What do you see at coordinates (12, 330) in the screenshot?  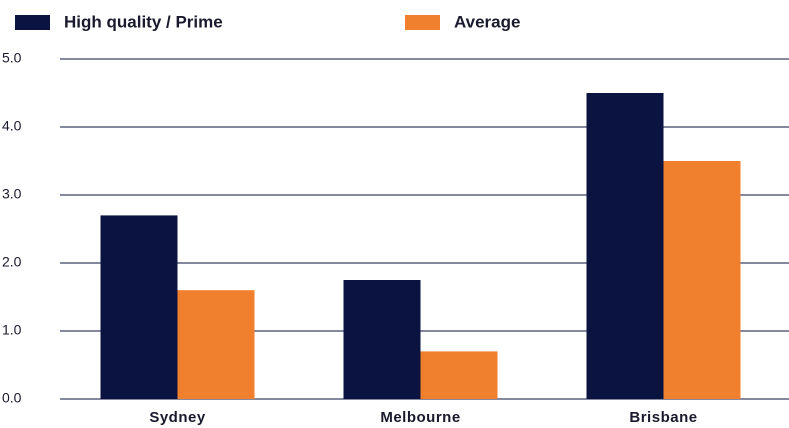 I see `y-tick-label: 1.0` at bounding box center [12, 330].